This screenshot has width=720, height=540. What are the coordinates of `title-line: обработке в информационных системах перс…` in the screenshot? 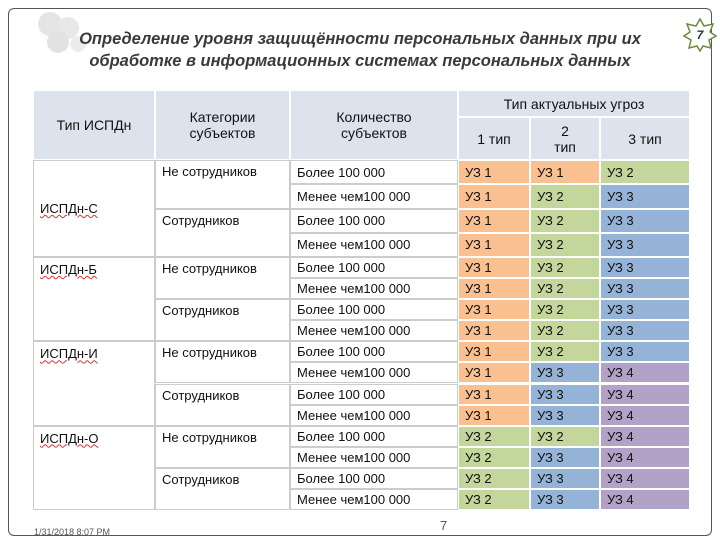 It's located at (360, 61).